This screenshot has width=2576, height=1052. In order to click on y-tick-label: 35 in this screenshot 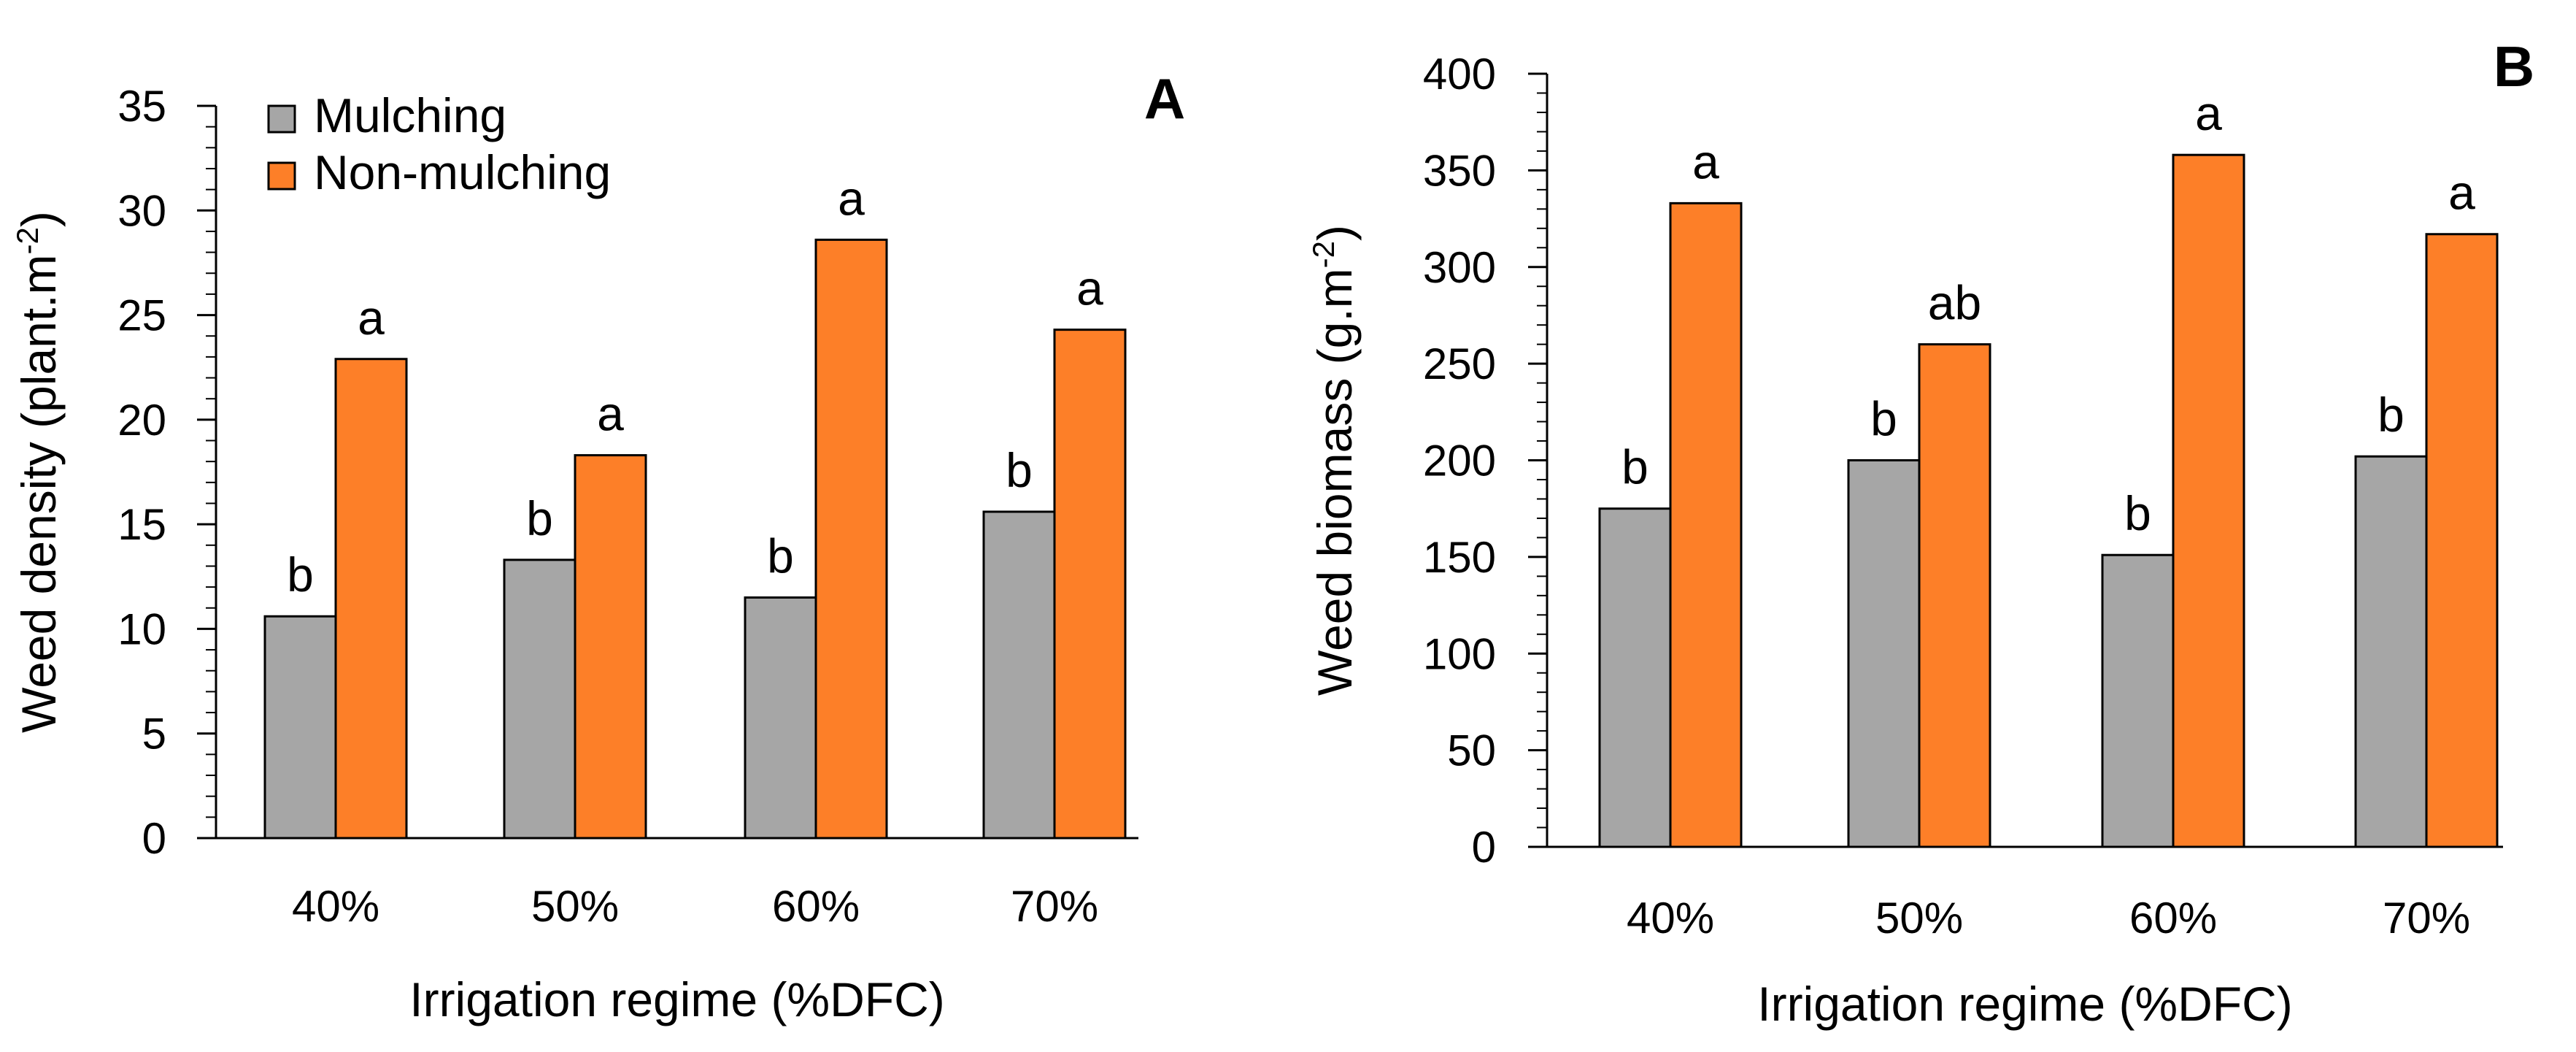, I will do `click(141, 106)`.